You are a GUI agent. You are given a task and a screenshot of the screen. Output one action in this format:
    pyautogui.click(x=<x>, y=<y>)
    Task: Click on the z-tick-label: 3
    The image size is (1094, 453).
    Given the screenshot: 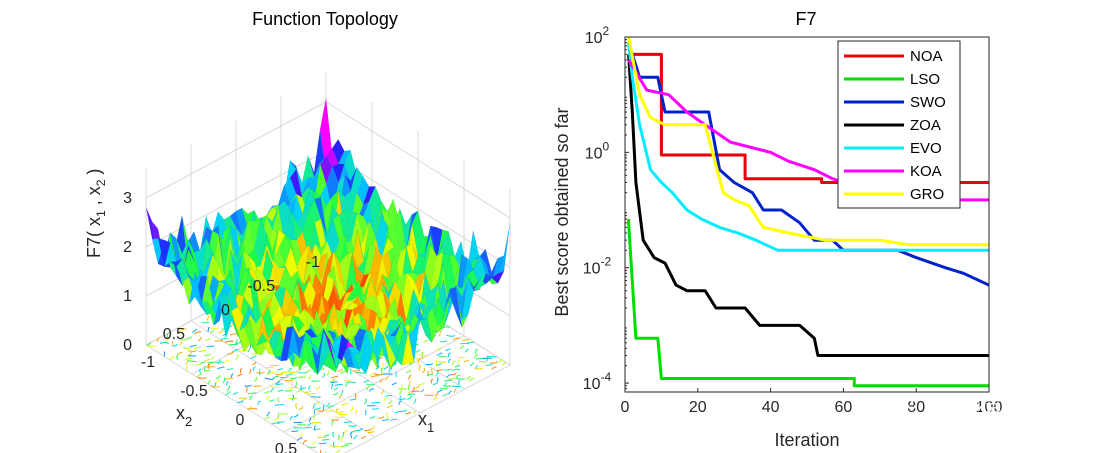 What is the action you would take?
    pyautogui.click(x=127, y=198)
    